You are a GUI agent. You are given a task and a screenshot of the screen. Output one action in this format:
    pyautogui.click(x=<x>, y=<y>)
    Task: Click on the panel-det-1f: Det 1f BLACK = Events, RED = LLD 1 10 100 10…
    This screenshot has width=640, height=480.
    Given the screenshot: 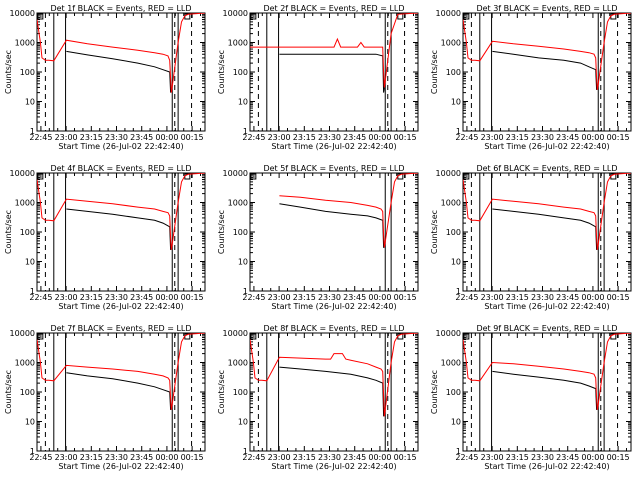 What is the action you would take?
    pyautogui.click(x=105, y=77)
    